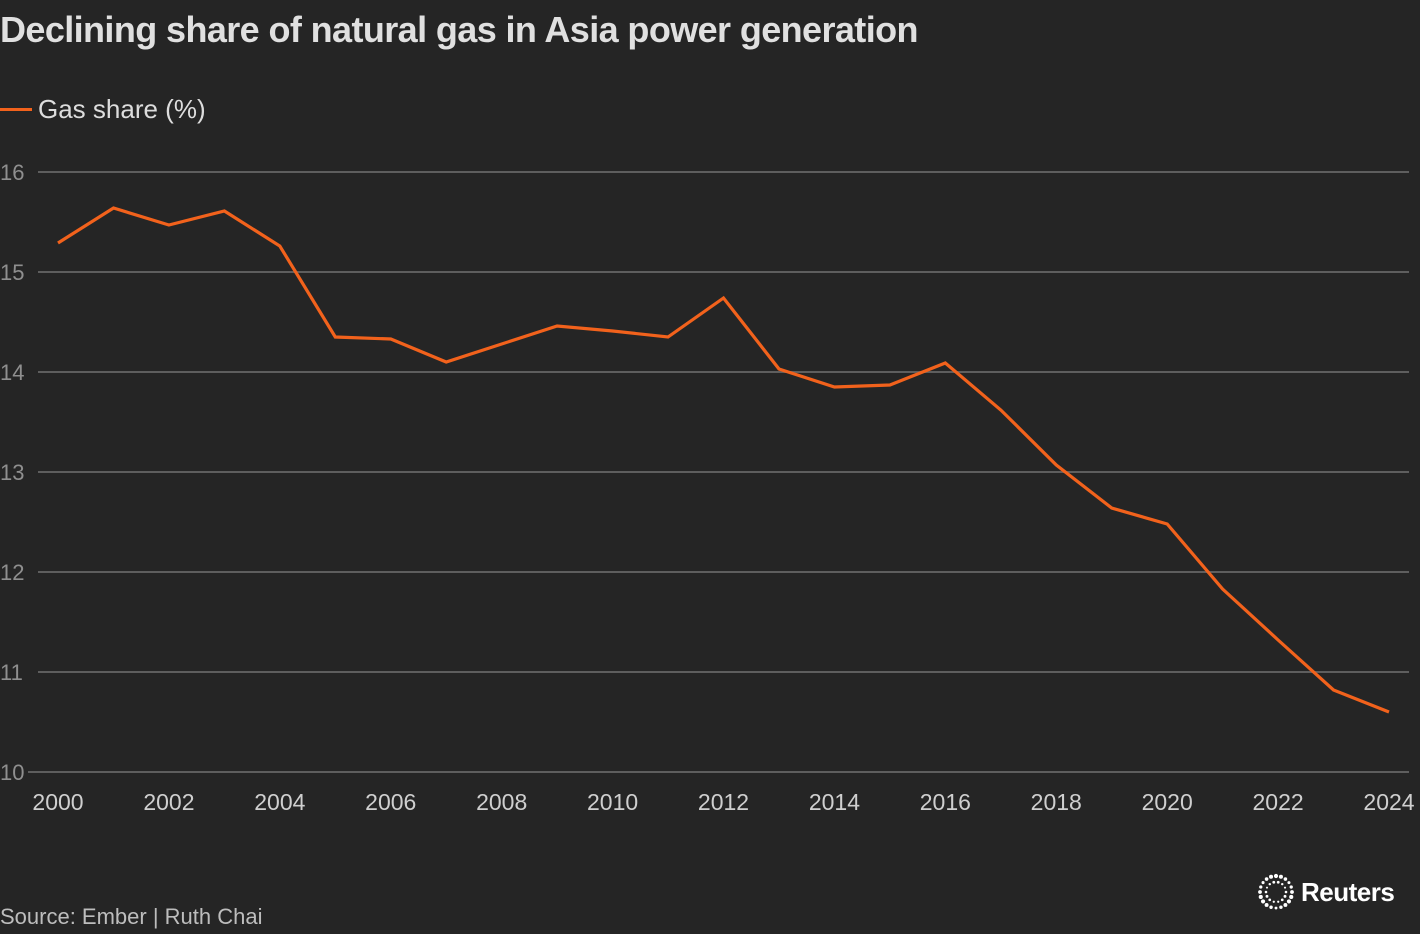 This screenshot has width=1420, height=934. What do you see at coordinates (168, 802) in the screenshot?
I see `x-tick-label: 2002` at bounding box center [168, 802].